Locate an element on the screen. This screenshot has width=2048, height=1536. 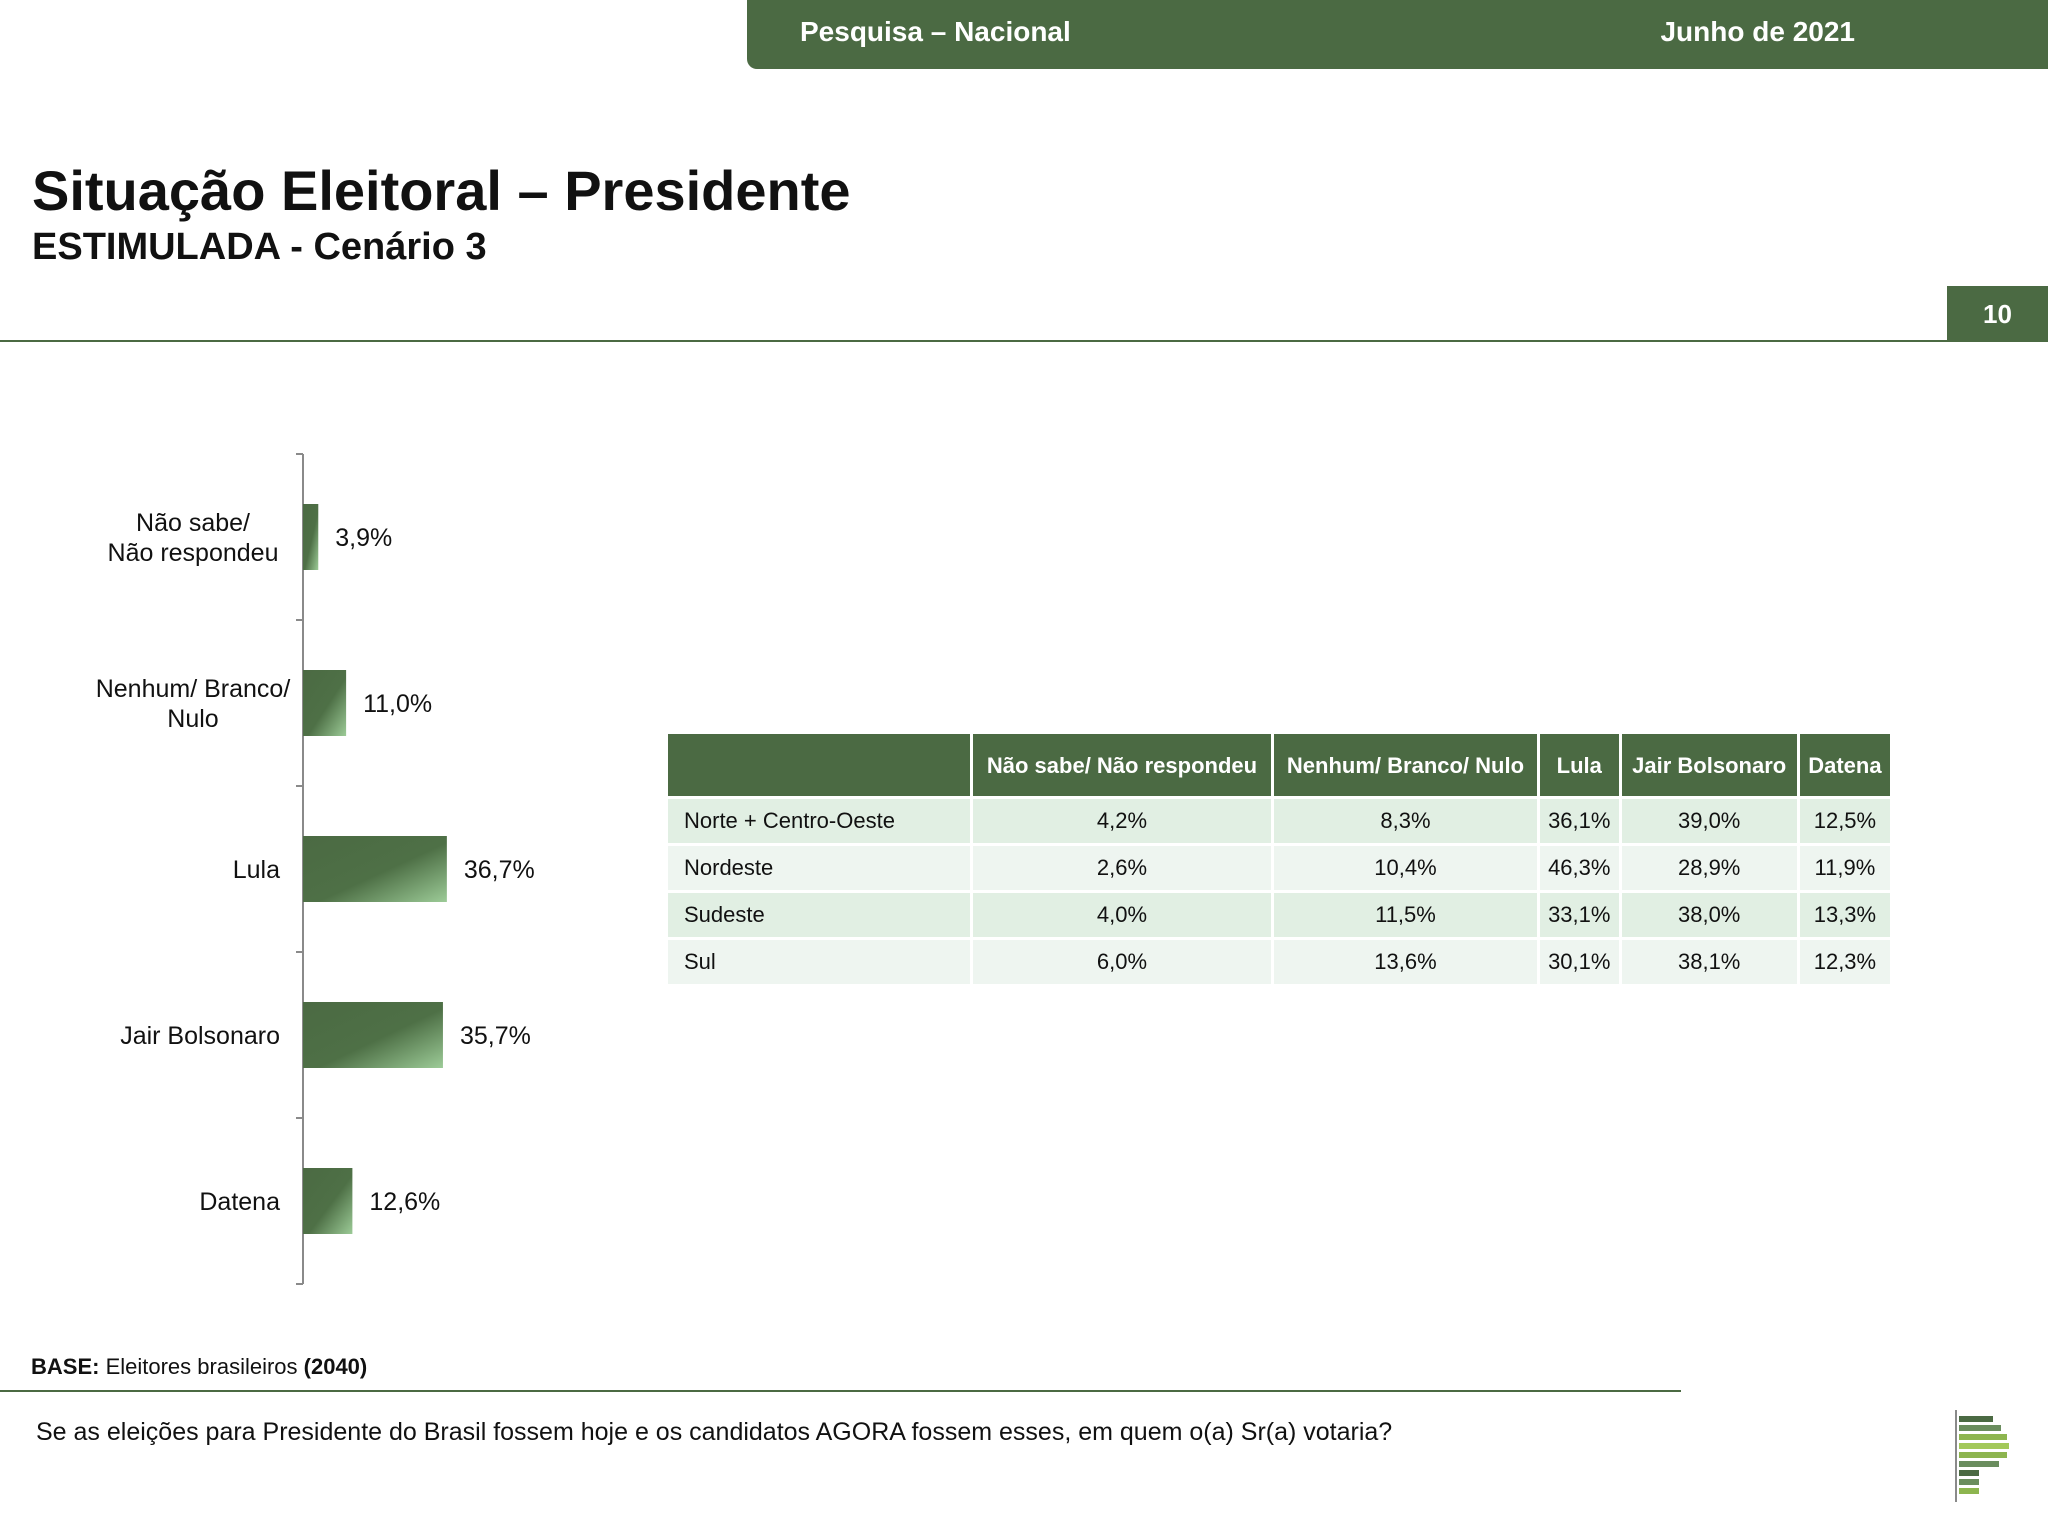
table-cell: 38,1% is located at coordinates (1709, 962).